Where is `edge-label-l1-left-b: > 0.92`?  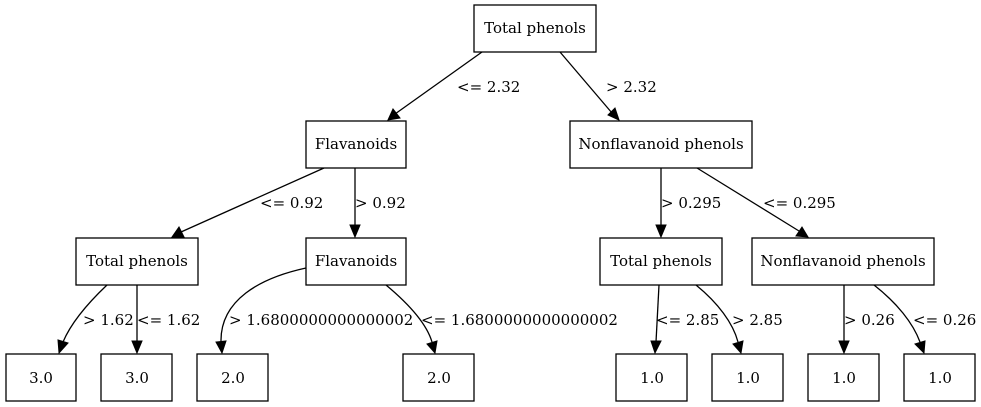 edge-label-l1-left-b: > 0.92 is located at coordinates (380, 203).